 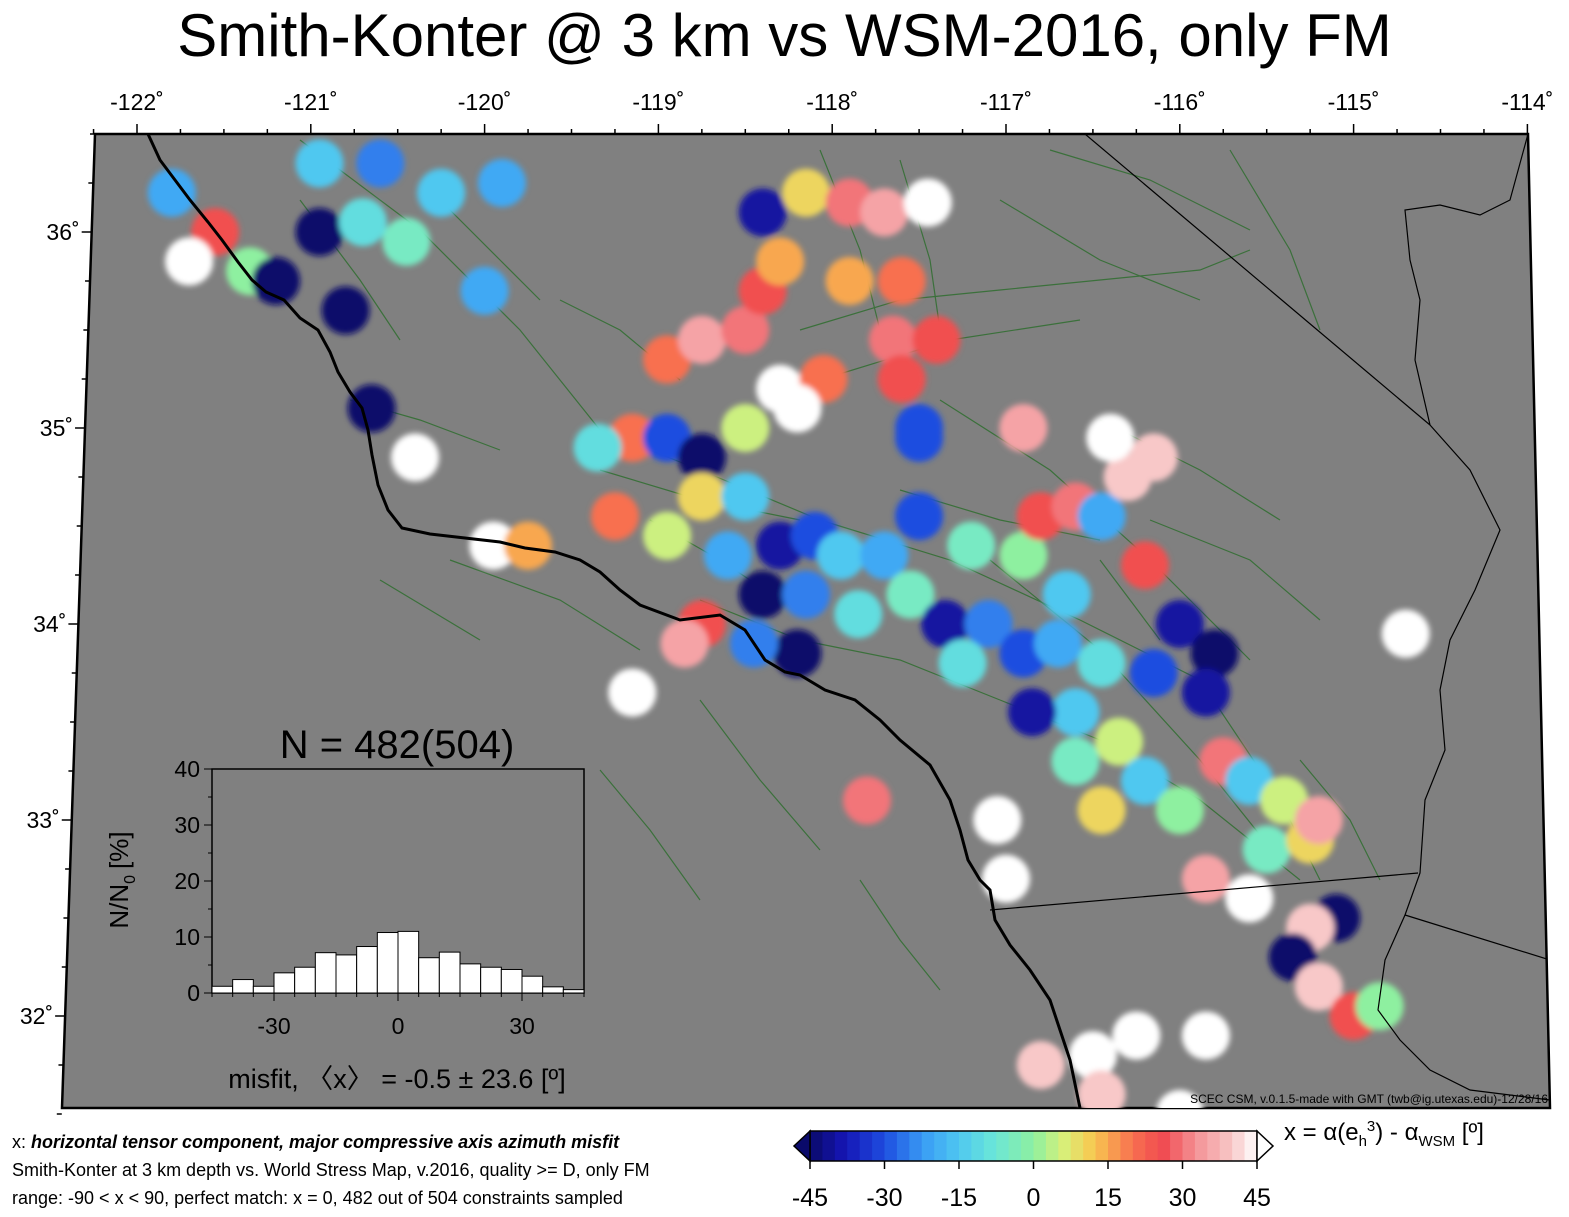 I want to click on histogram-ylabel: N/N0[%], so click(x=121, y=879).